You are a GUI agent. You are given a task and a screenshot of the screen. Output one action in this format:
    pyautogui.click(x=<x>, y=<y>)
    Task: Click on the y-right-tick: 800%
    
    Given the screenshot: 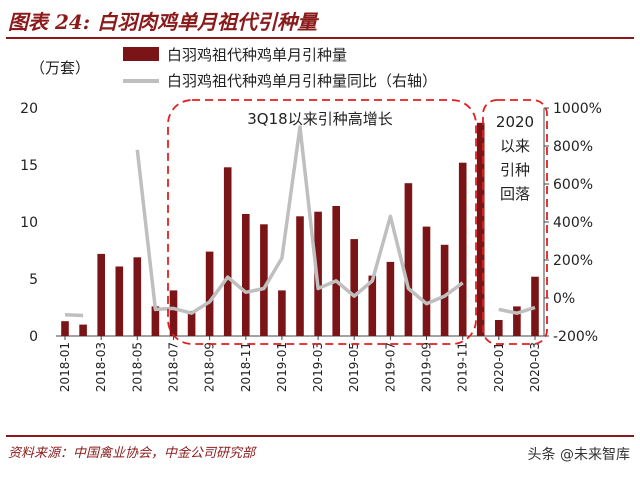 What is the action you would take?
    pyautogui.click(x=573, y=147)
    